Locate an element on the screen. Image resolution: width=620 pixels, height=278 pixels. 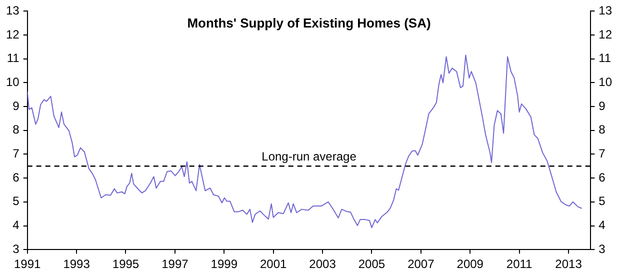
x-tick-label: 2009 is located at coordinates (470, 264).